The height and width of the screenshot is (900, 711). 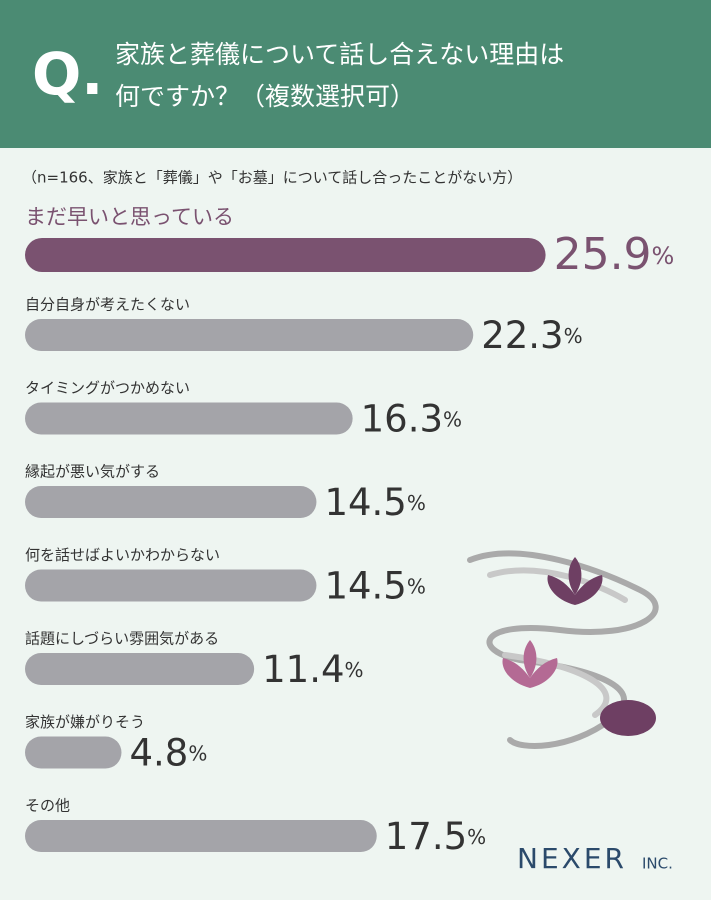 I want to click on category-label: 何を話せばよいかわからない, so click(x=122, y=555).